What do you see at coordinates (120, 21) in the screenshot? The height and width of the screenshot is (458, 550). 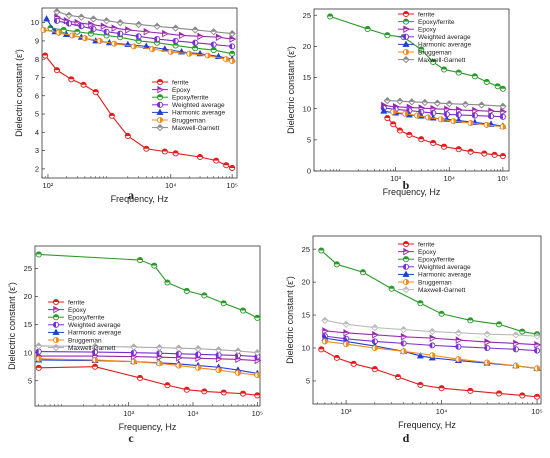 I see `data-point-a-6-5-fill` at bounding box center [120, 21].